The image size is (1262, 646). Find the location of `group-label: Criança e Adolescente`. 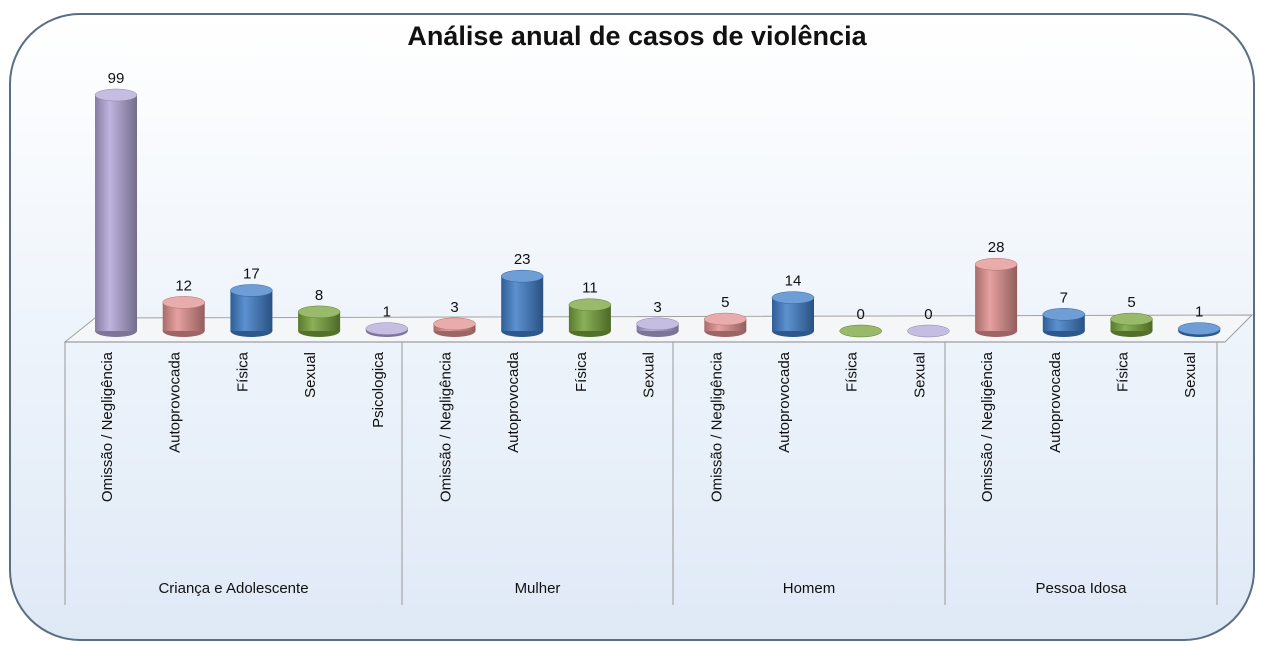

group-label: Criança e Adolescente is located at coordinates (233, 588).